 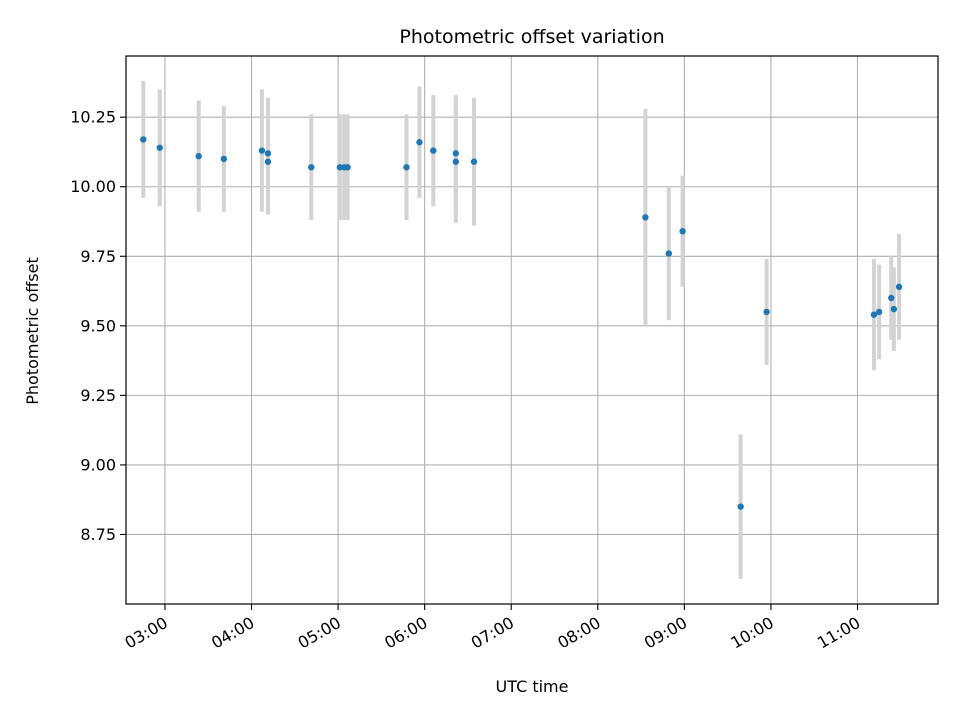 What do you see at coordinates (98, 256) in the screenshot?
I see `y-tick-label: 9.75` at bounding box center [98, 256].